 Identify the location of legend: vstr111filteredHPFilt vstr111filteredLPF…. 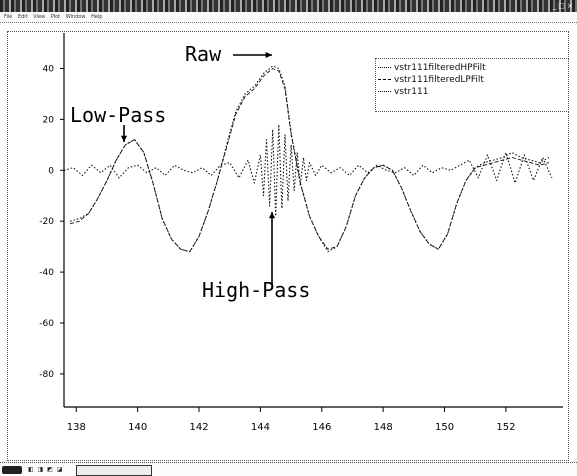
(472, 85).